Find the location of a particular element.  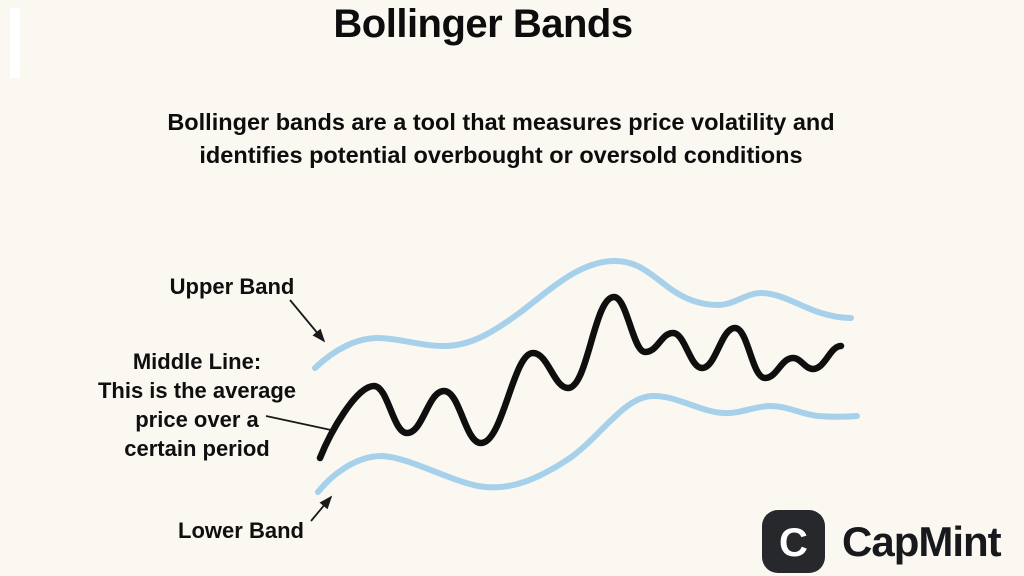

logo-letter: C is located at coordinates (793, 543).